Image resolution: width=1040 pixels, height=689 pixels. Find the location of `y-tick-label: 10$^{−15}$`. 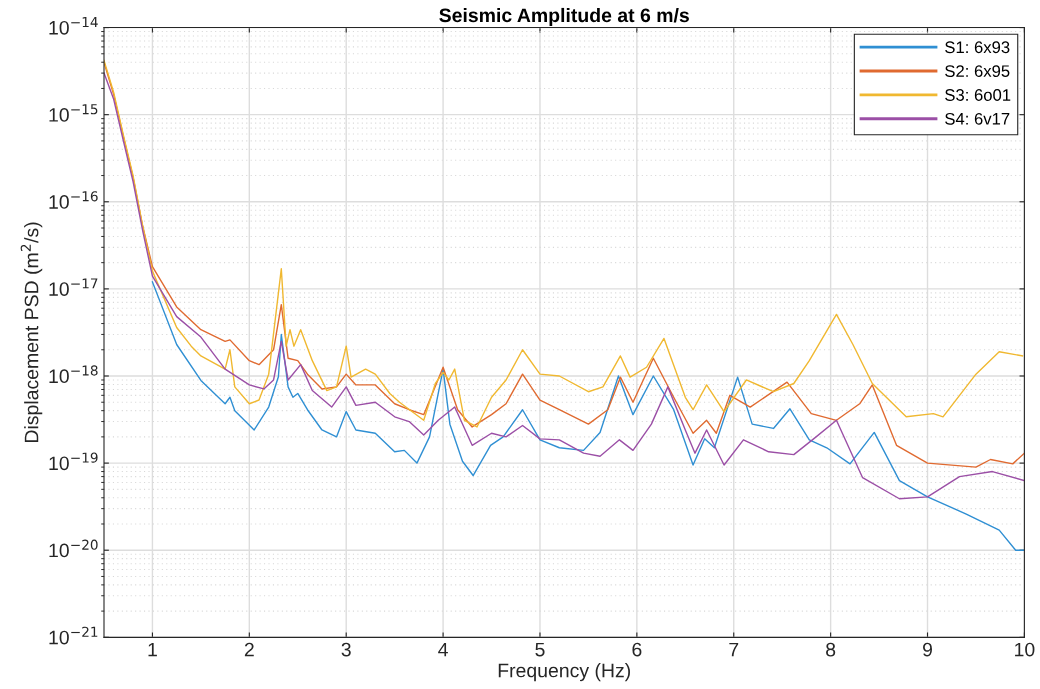

y-tick-label: 10$^{−15}$ is located at coordinates (73, 113).